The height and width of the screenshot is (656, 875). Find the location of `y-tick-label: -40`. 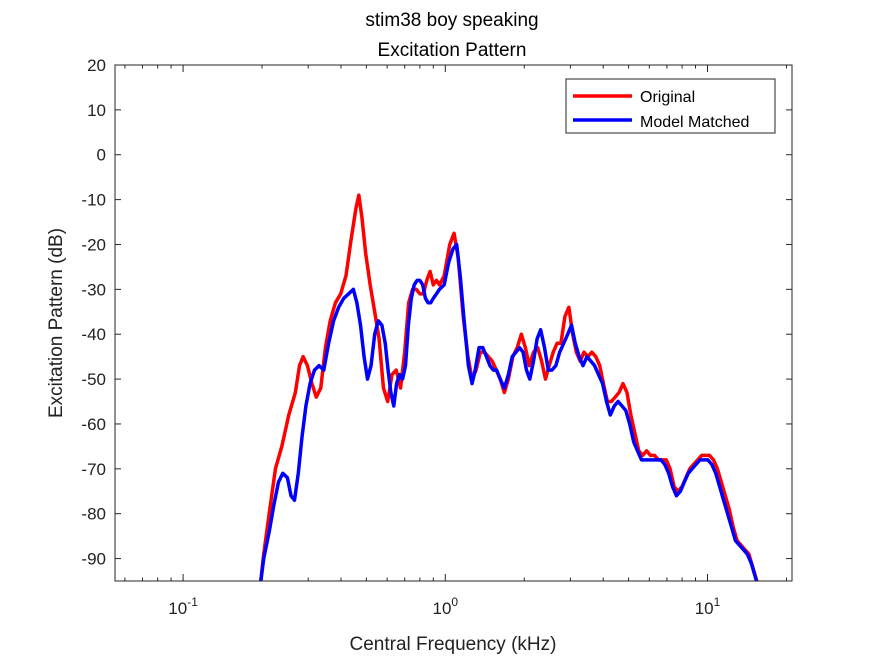

y-tick-label: -40 is located at coordinates (93, 334).